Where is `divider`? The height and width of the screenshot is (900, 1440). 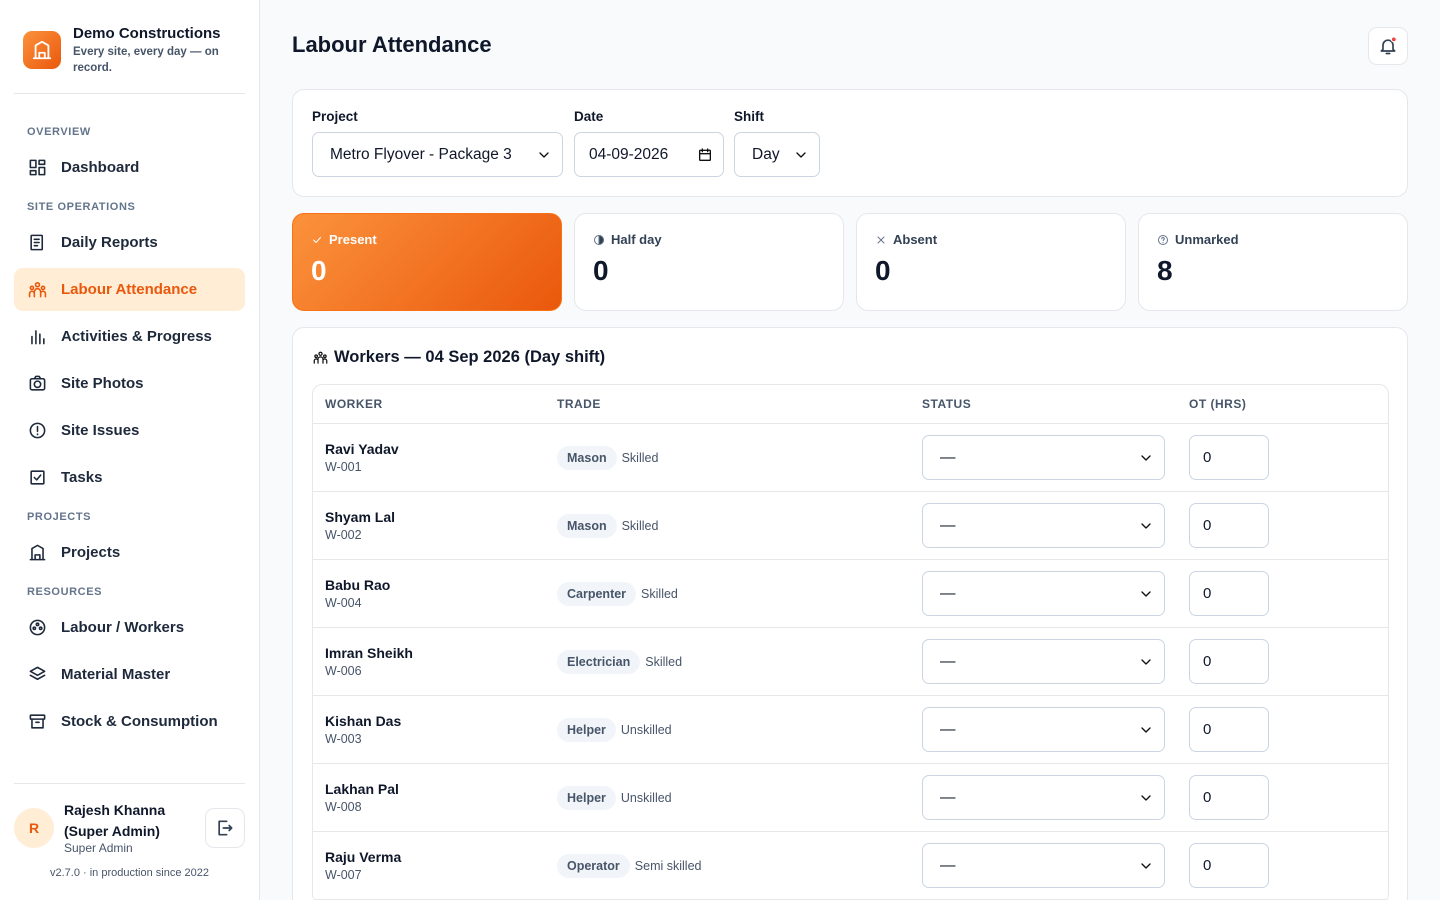
divider is located at coordinates (129, 93).